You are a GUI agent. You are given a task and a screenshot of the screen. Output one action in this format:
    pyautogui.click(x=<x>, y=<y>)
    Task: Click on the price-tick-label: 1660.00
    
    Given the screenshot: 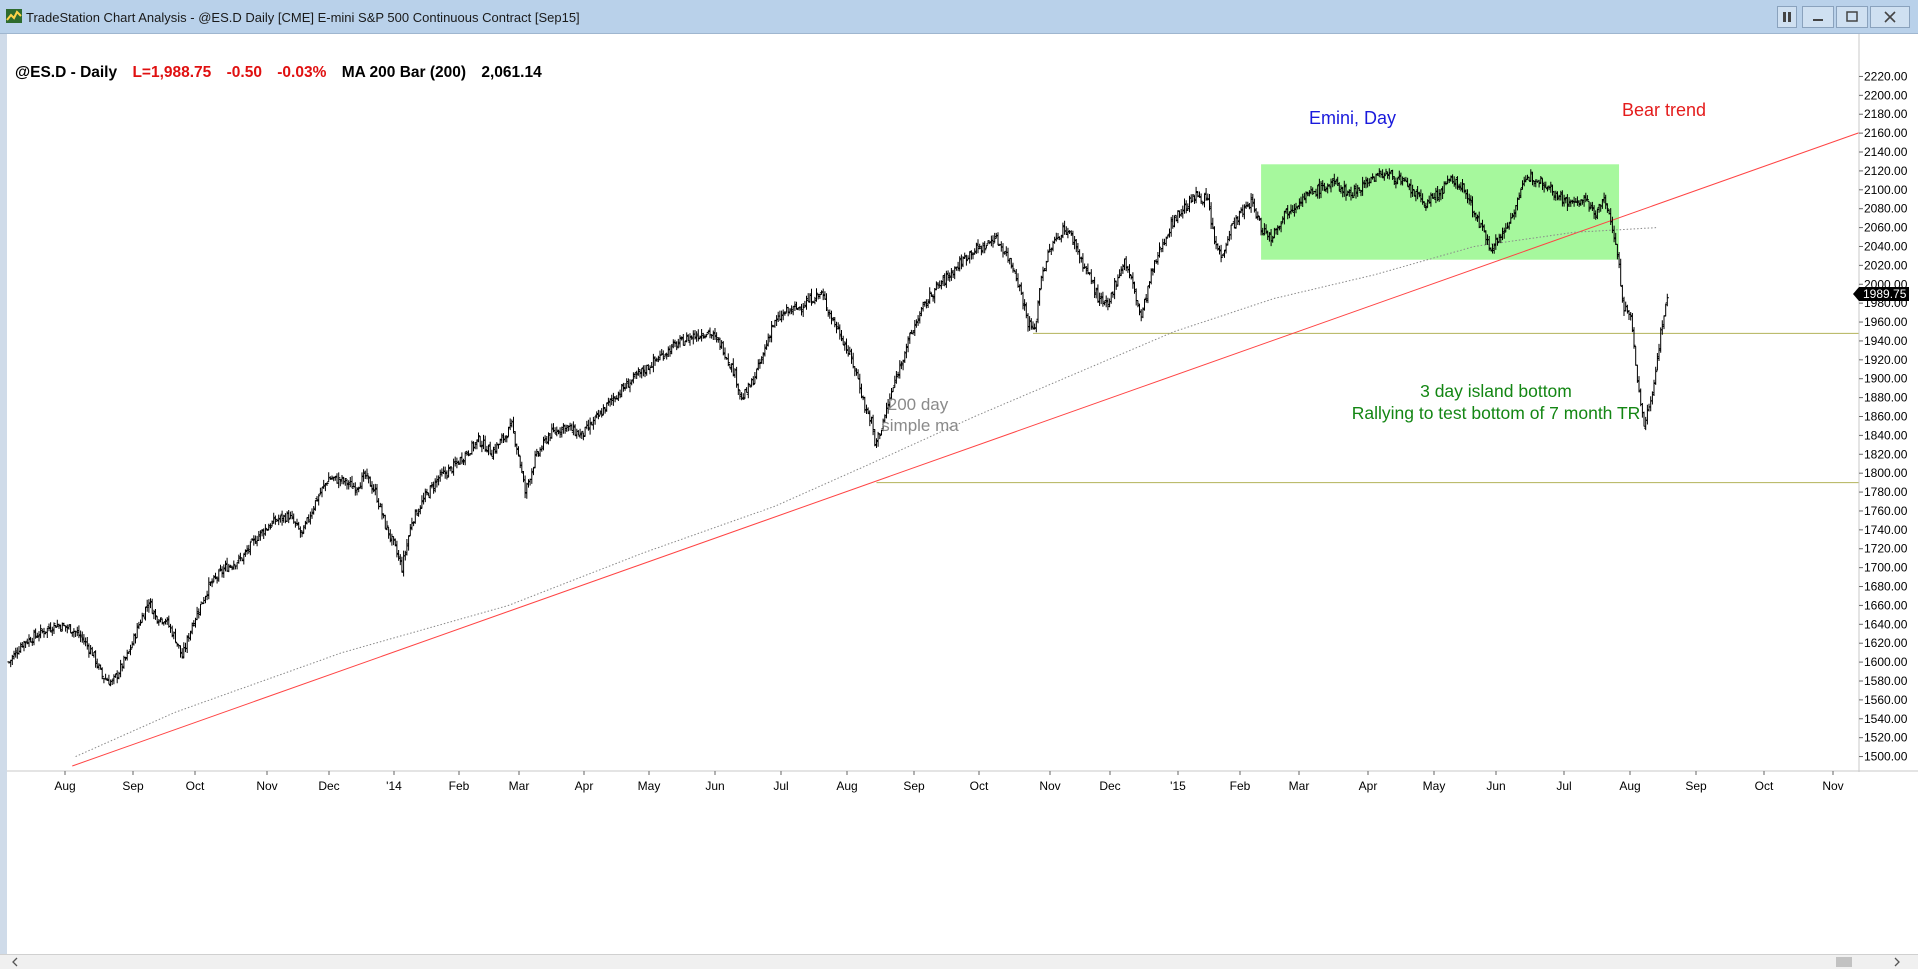 What is the action you would take?
    pyautogui.click(x=1886, y=605)
    